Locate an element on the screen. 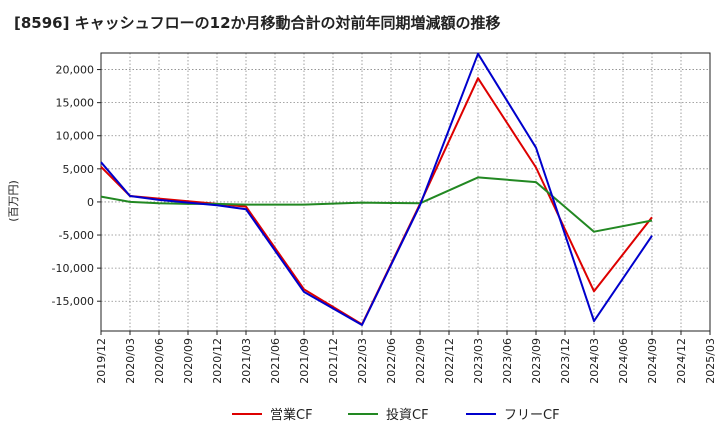 This screenshot has height=440, width=720. legend: 営業CF 投資CF フリーCF is located at coordinates (396, 415).